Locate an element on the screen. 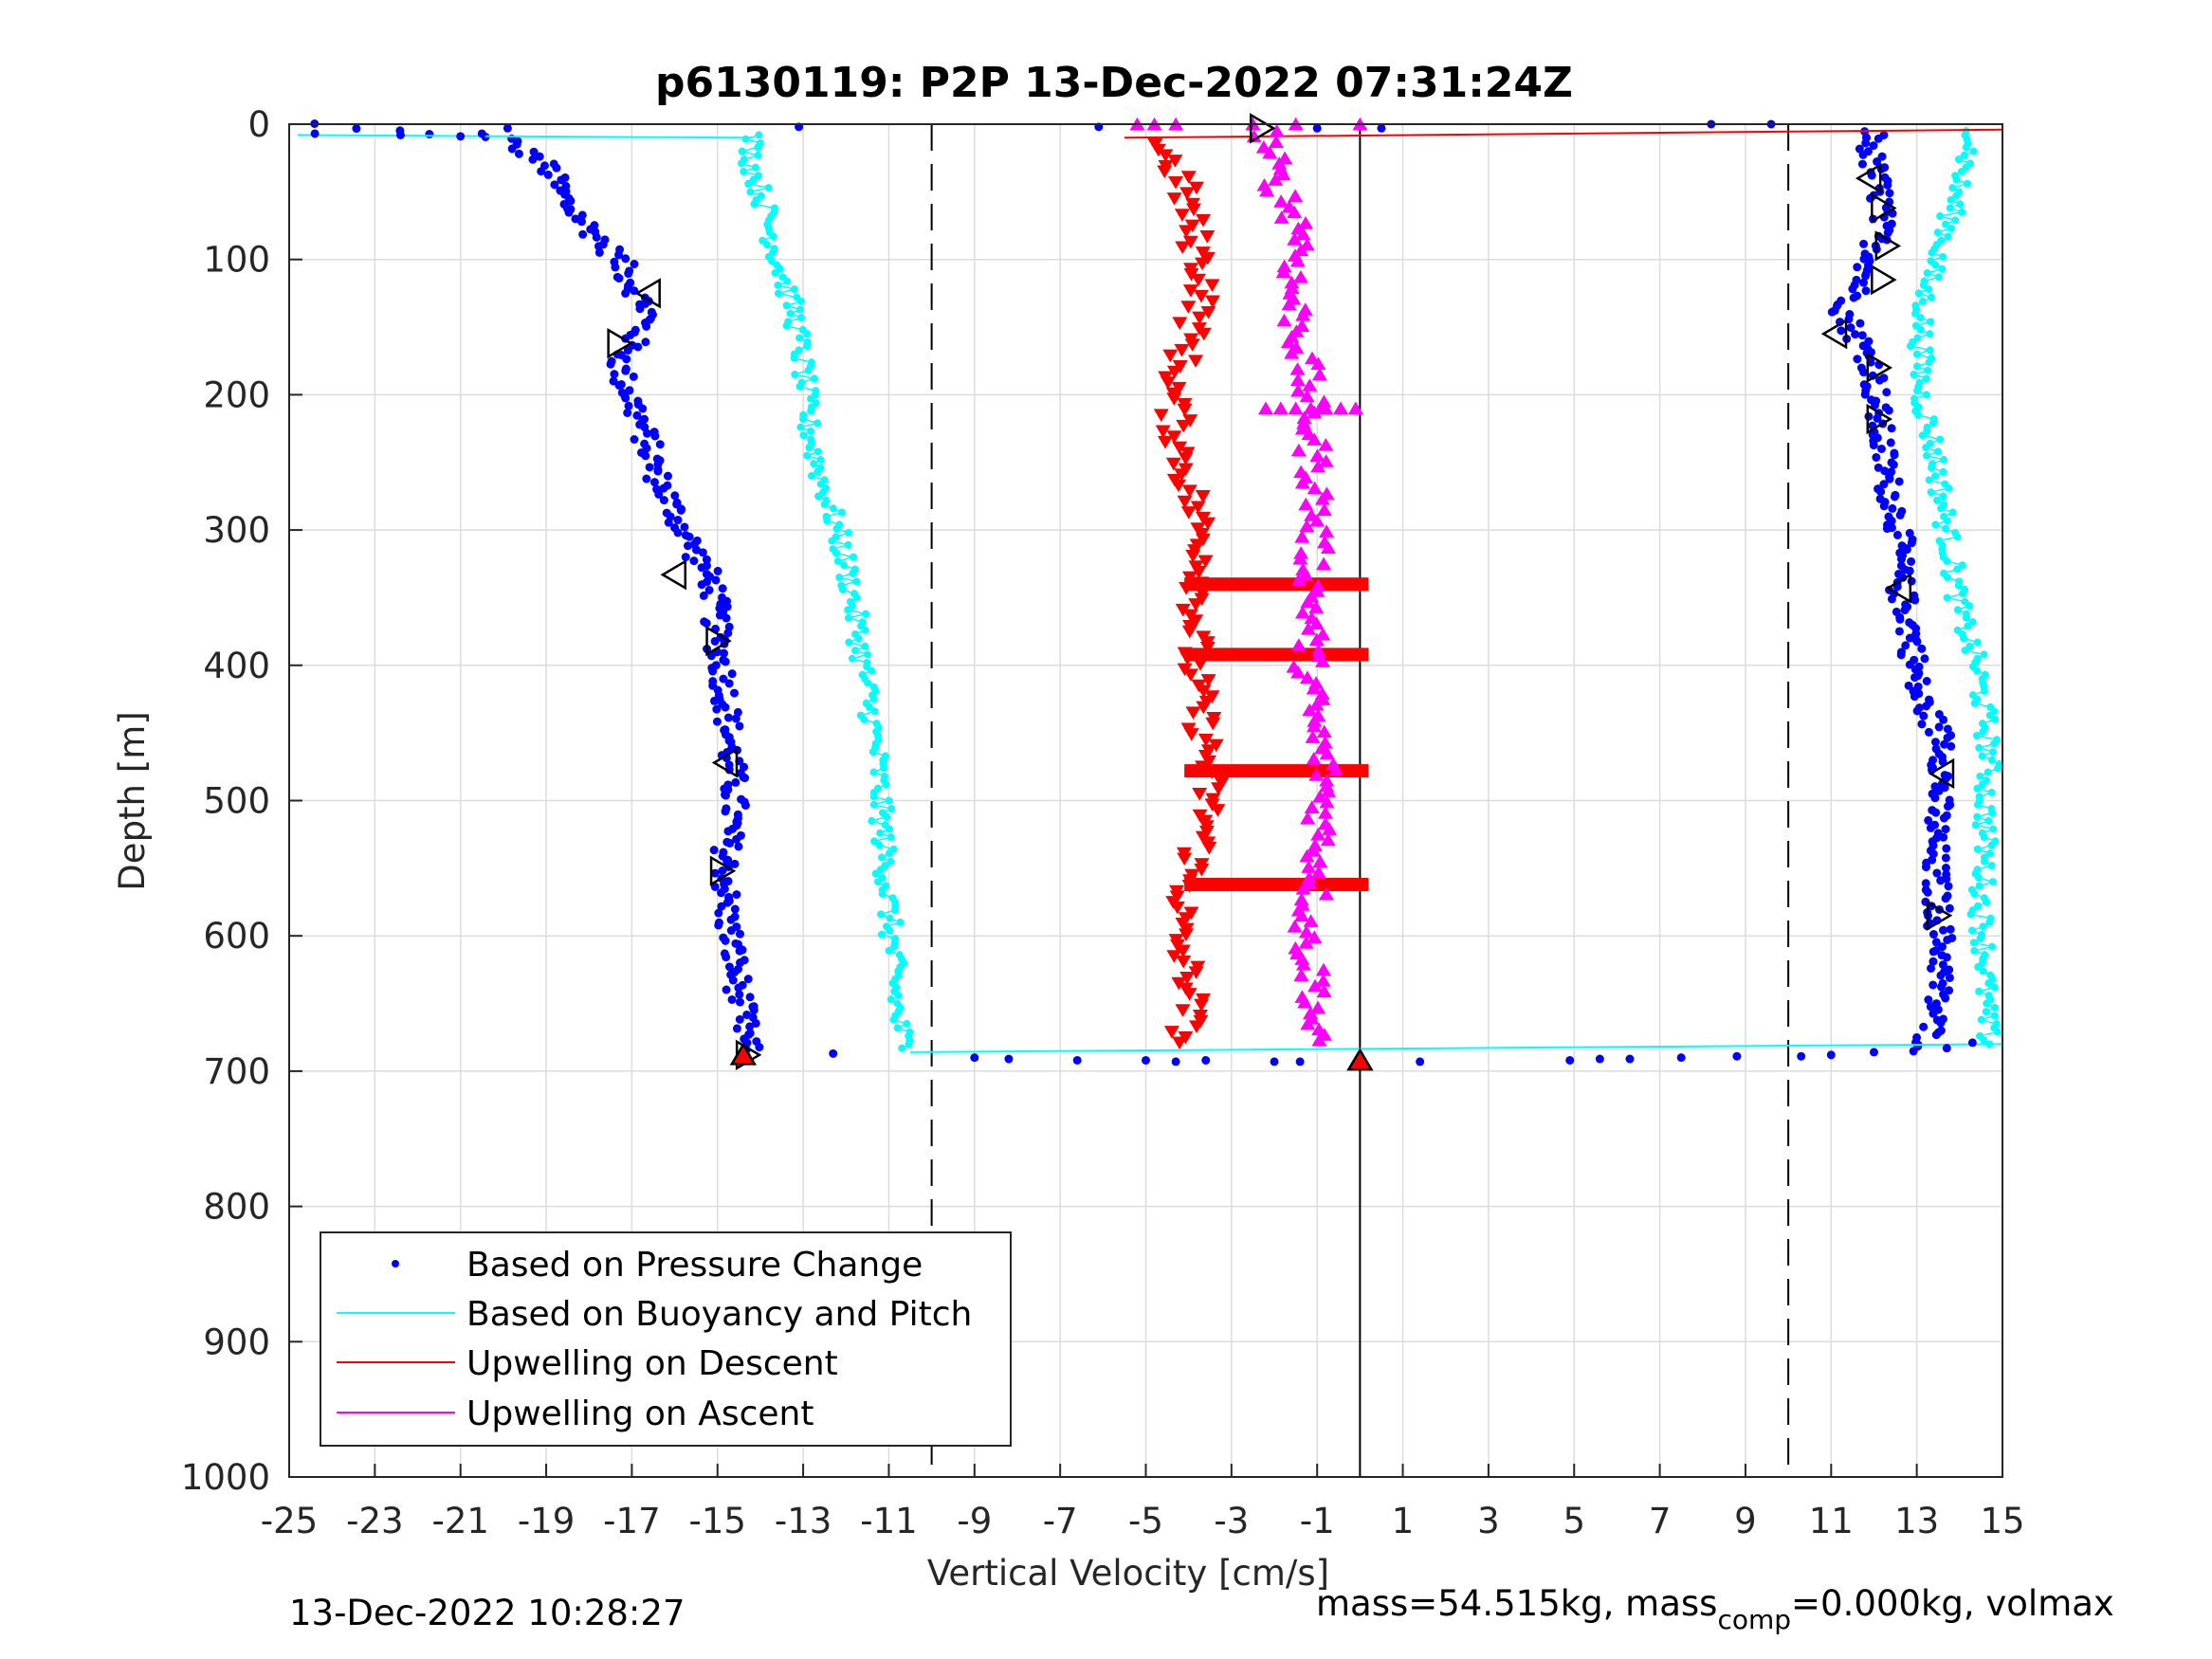 The image size is (2212, 1659). x-tick-label: -15 is located at coordinates (717, 1521).